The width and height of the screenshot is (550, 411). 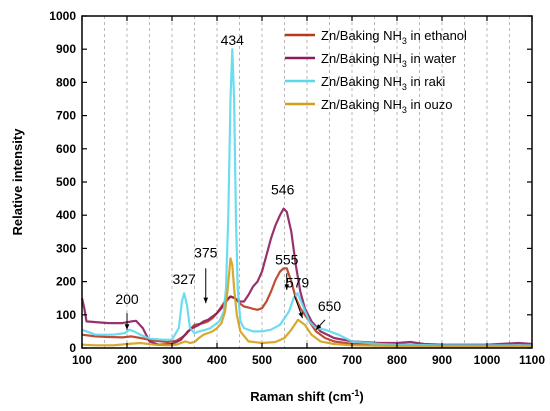 I want to click on legend-label-1: Zn/Baking NH3 in ethanol, so click(x=394, y=37).